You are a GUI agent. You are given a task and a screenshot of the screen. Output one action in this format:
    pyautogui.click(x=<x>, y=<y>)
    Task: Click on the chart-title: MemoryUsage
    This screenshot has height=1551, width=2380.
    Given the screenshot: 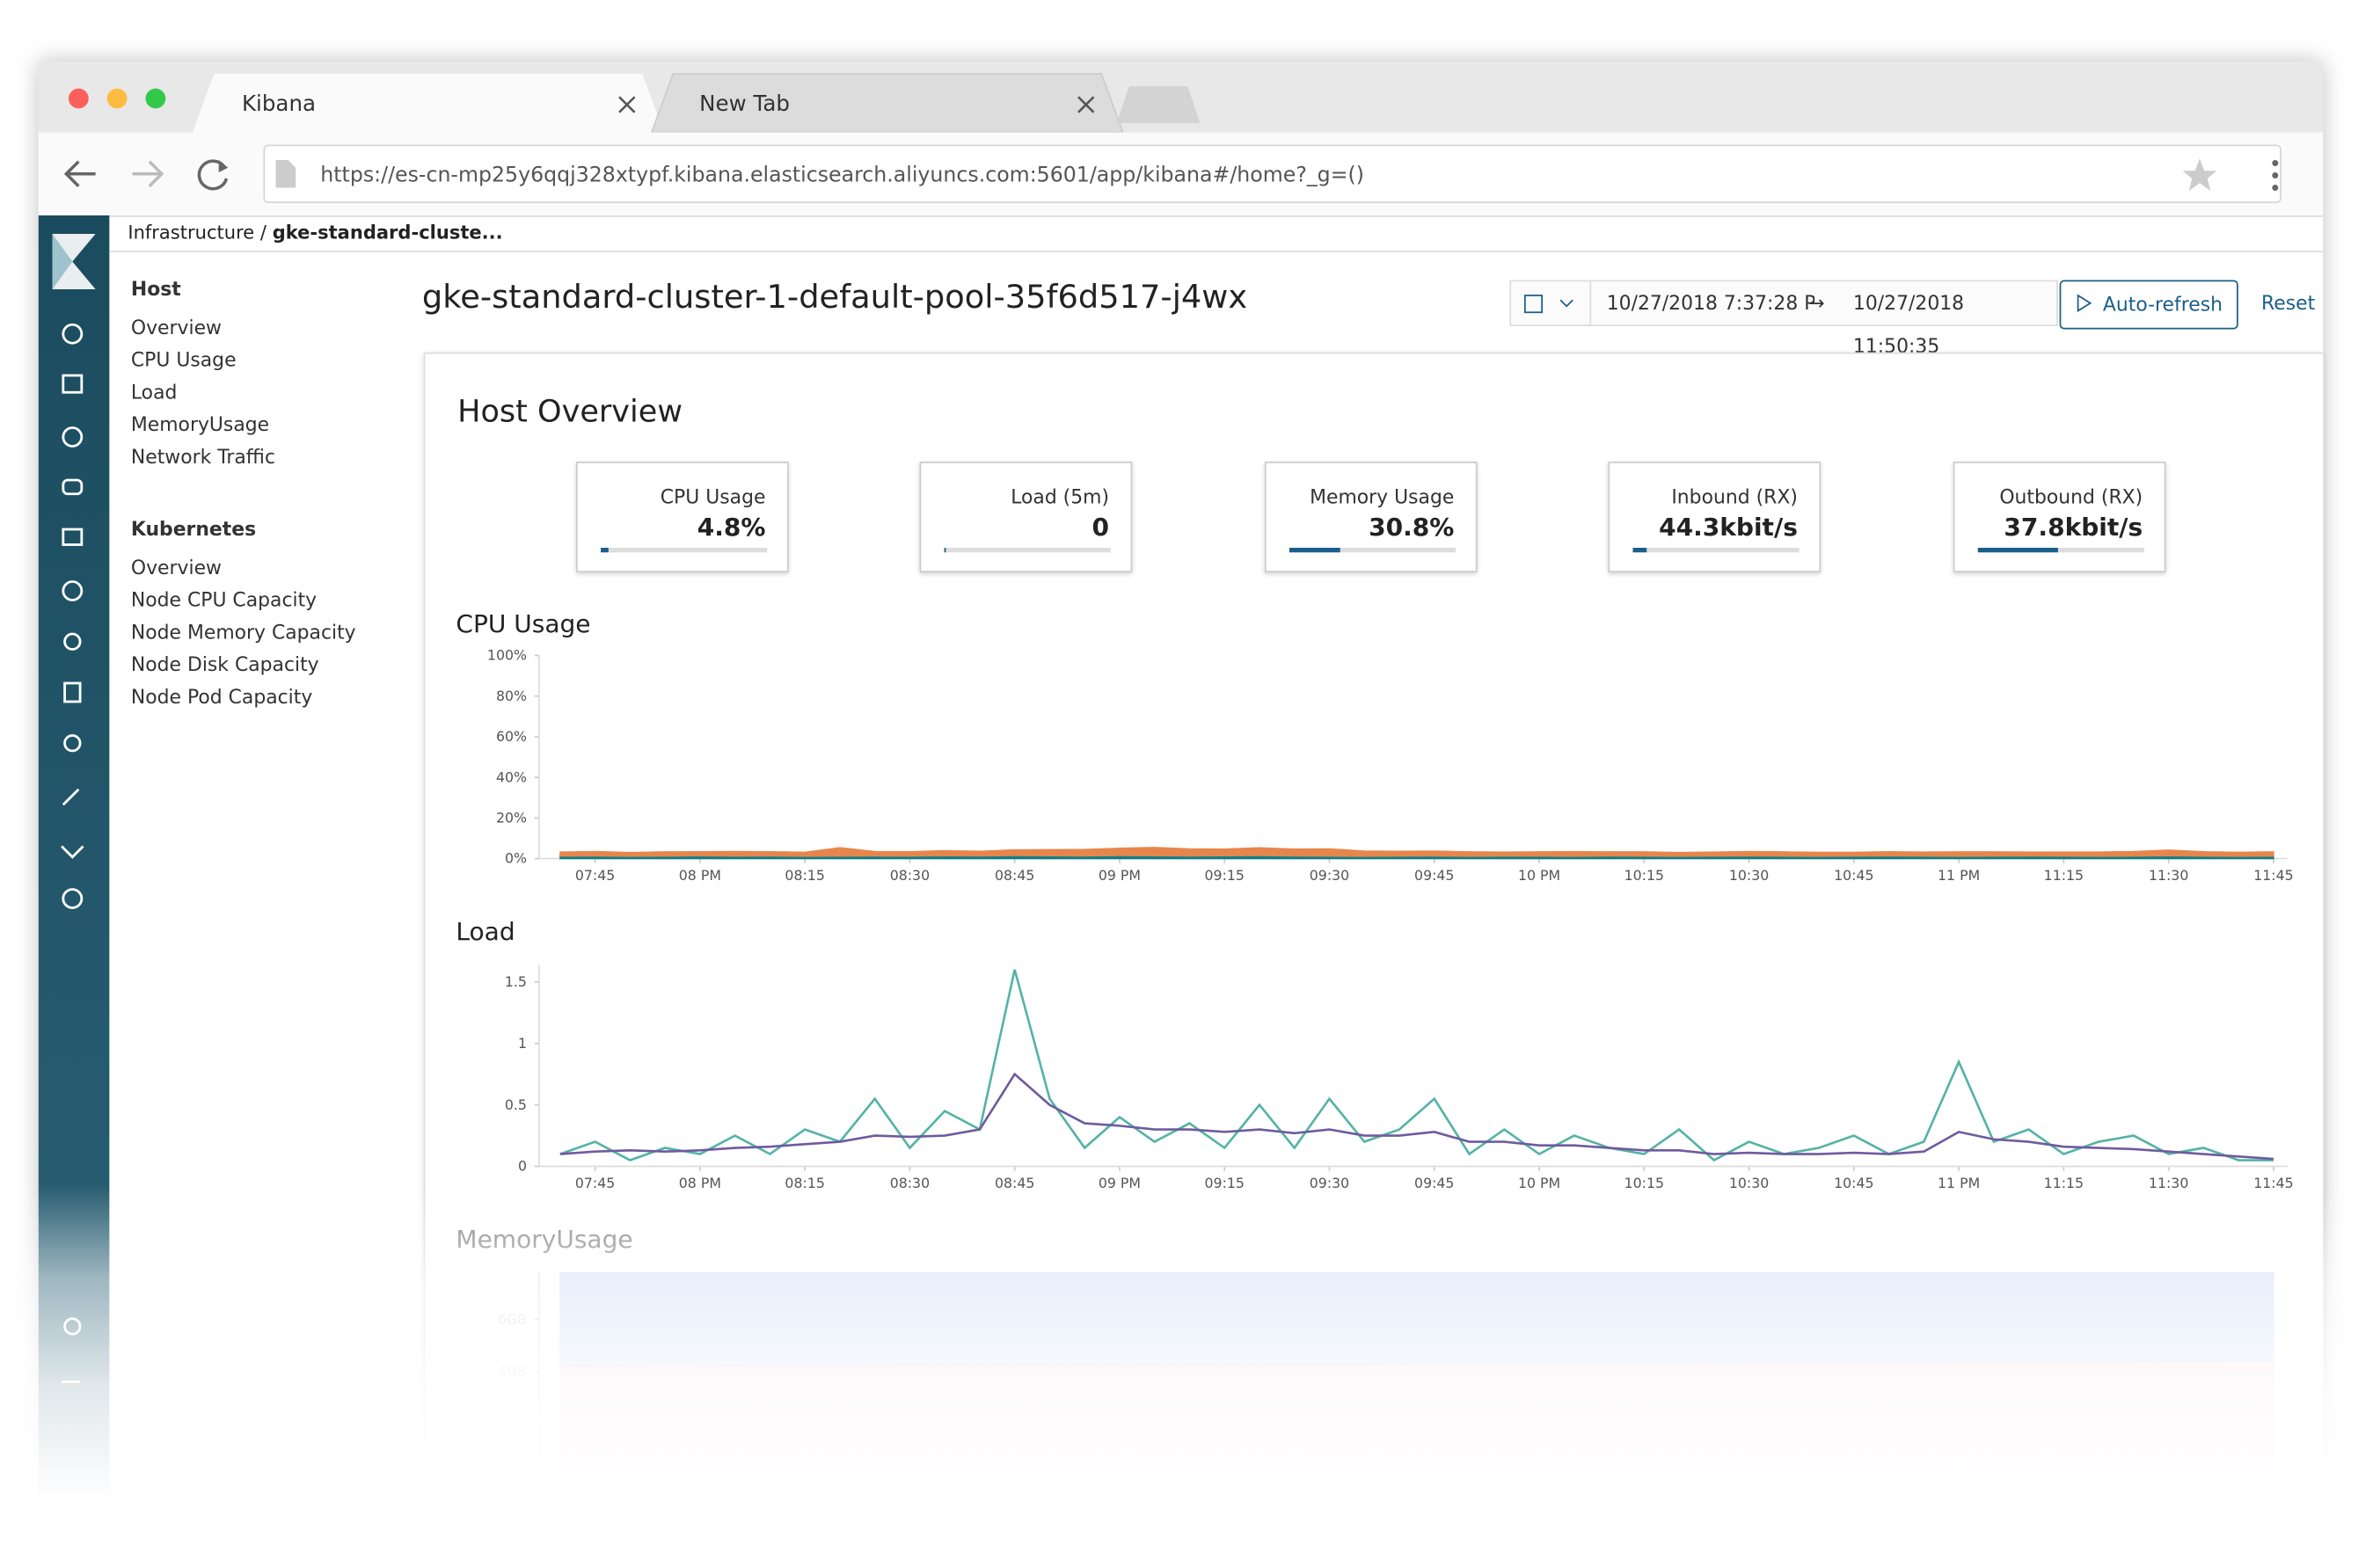 What is the action you would take?
    pyautogui.click(x=544, y=1239)
    